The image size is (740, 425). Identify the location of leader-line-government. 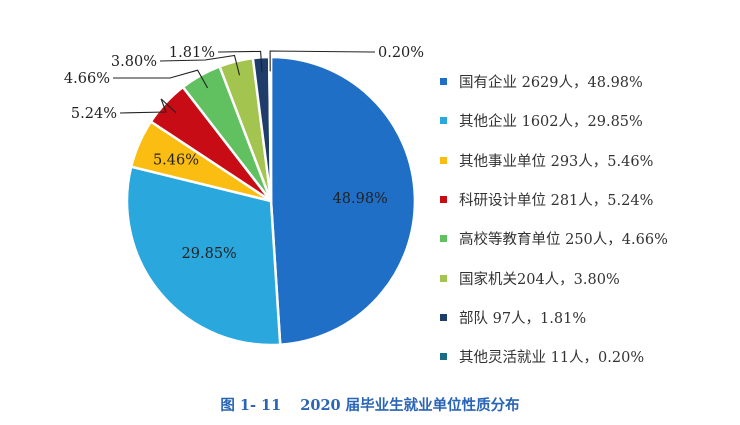
(200, 65).